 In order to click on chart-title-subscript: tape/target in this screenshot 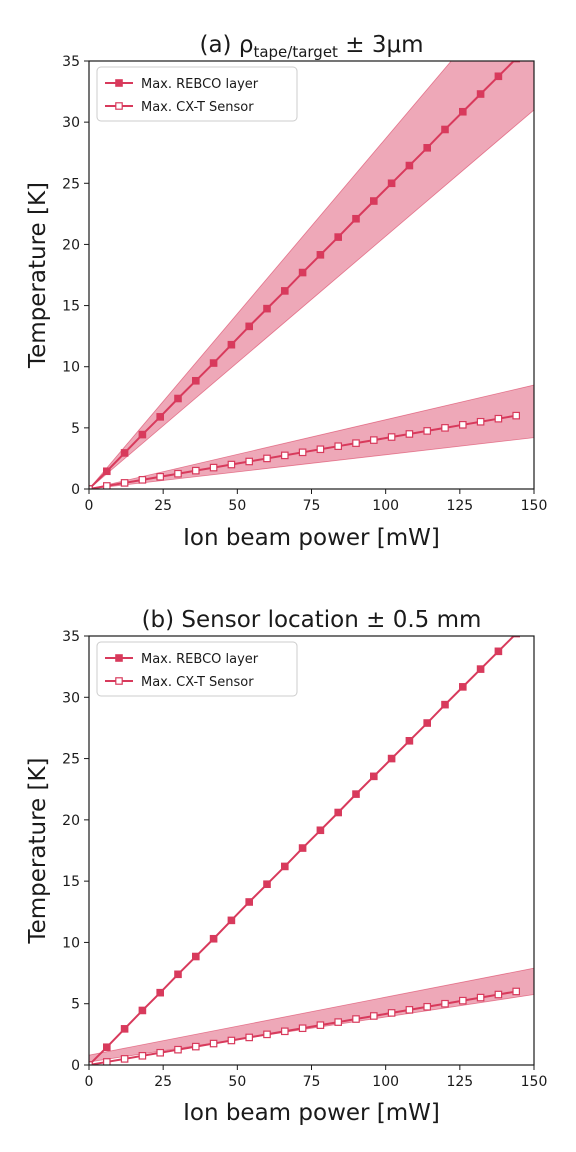, I will do `click(295, 52)`.